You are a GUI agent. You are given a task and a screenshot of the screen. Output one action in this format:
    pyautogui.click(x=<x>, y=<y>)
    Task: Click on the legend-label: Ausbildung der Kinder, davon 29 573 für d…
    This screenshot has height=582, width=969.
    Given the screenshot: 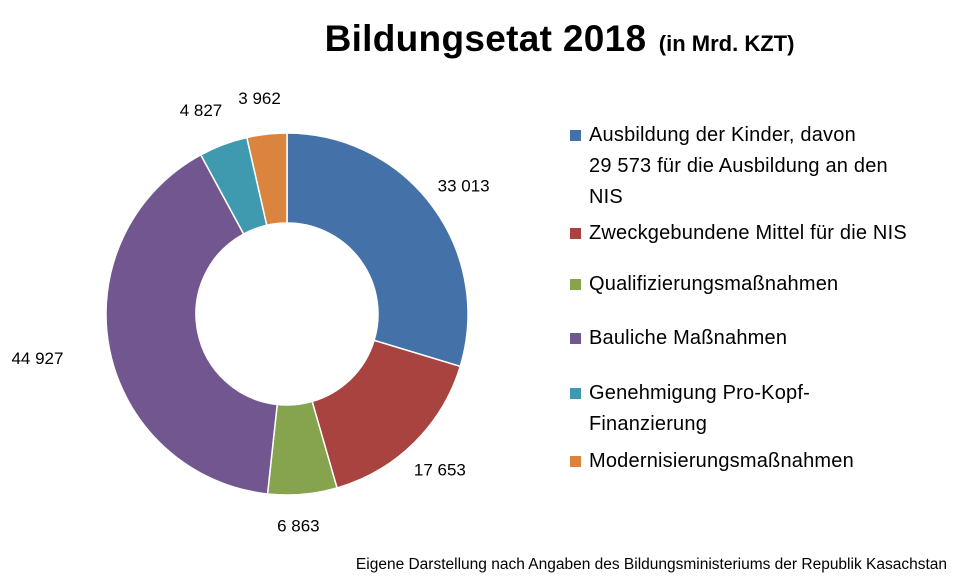 What is the action you would take?
    pyautogui.click(x=738, y=166)
    